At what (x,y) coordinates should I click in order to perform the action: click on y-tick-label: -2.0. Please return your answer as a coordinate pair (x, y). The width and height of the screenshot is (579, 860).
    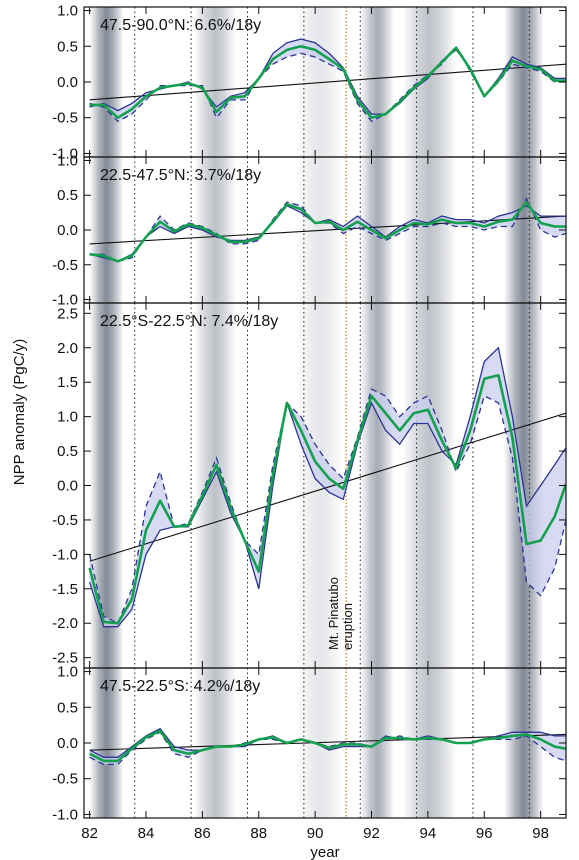
    Looking at the image, I should click on (65, 623).